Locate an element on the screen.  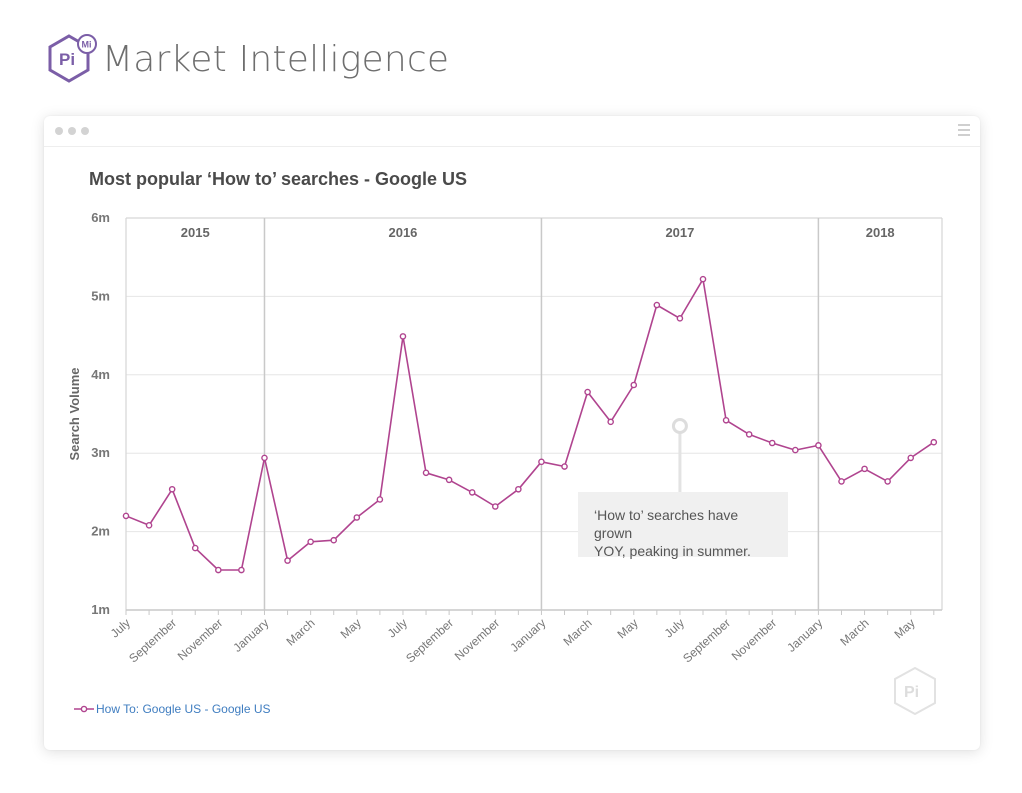
y-tick-label: 6m is located at coordinates (100, 217).